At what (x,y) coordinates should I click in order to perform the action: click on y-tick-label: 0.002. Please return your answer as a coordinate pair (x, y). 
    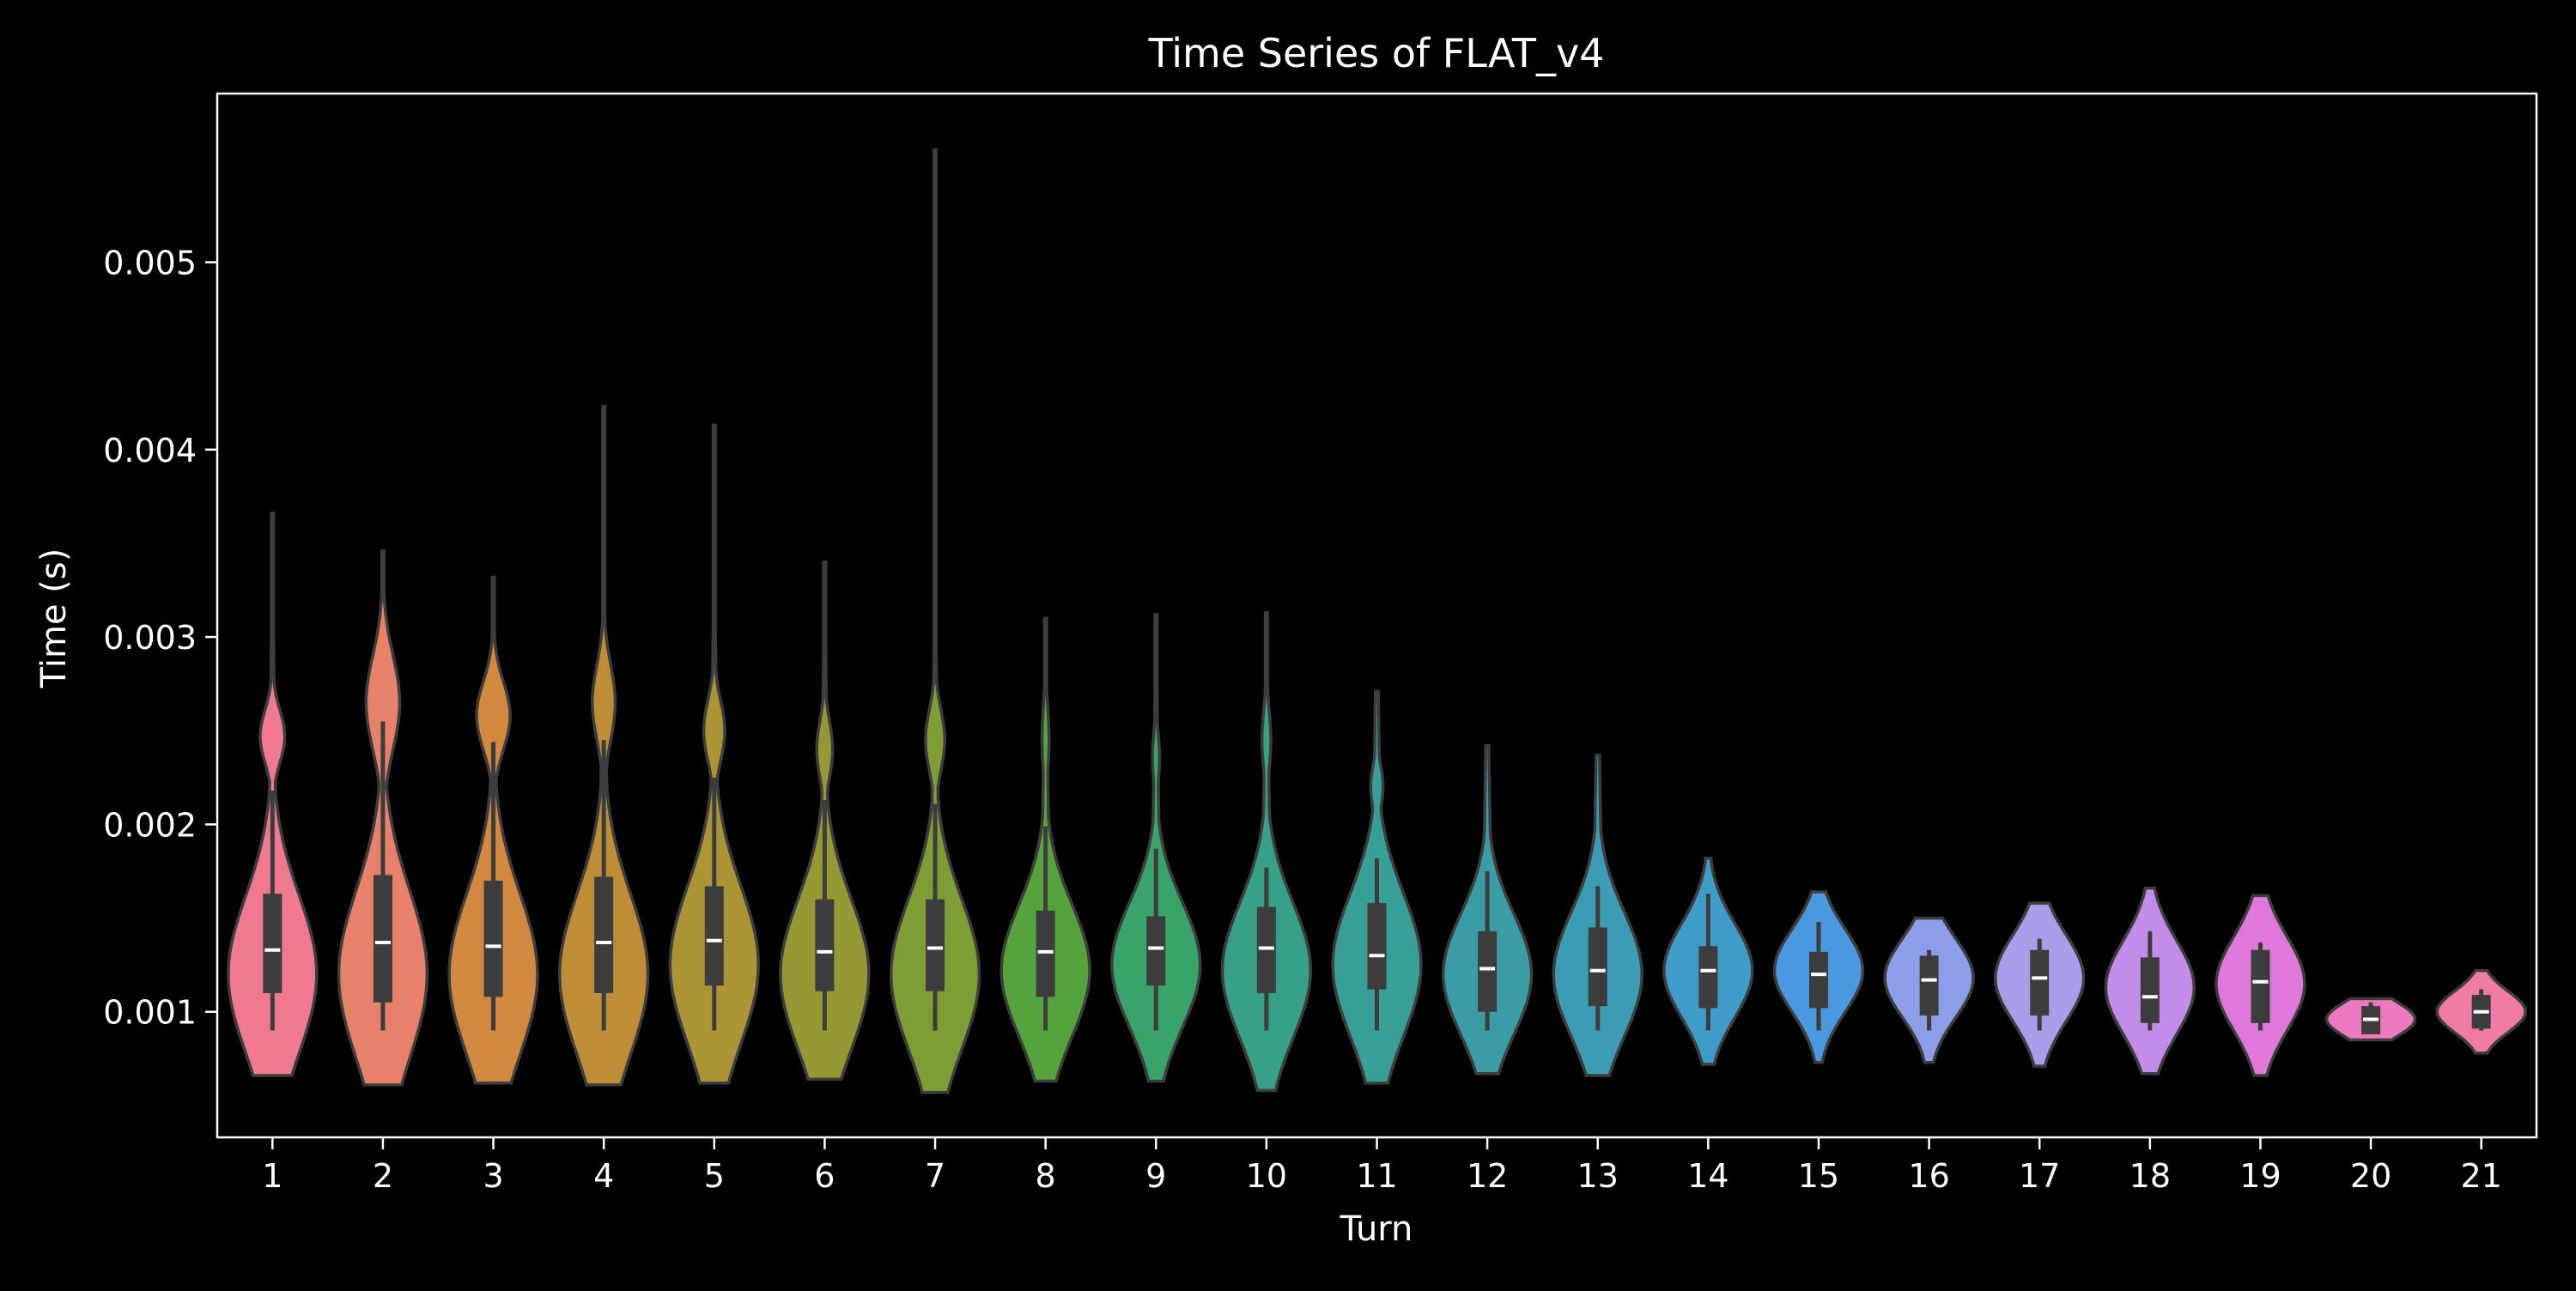
    Looking at the image, I should click on (150, 825).